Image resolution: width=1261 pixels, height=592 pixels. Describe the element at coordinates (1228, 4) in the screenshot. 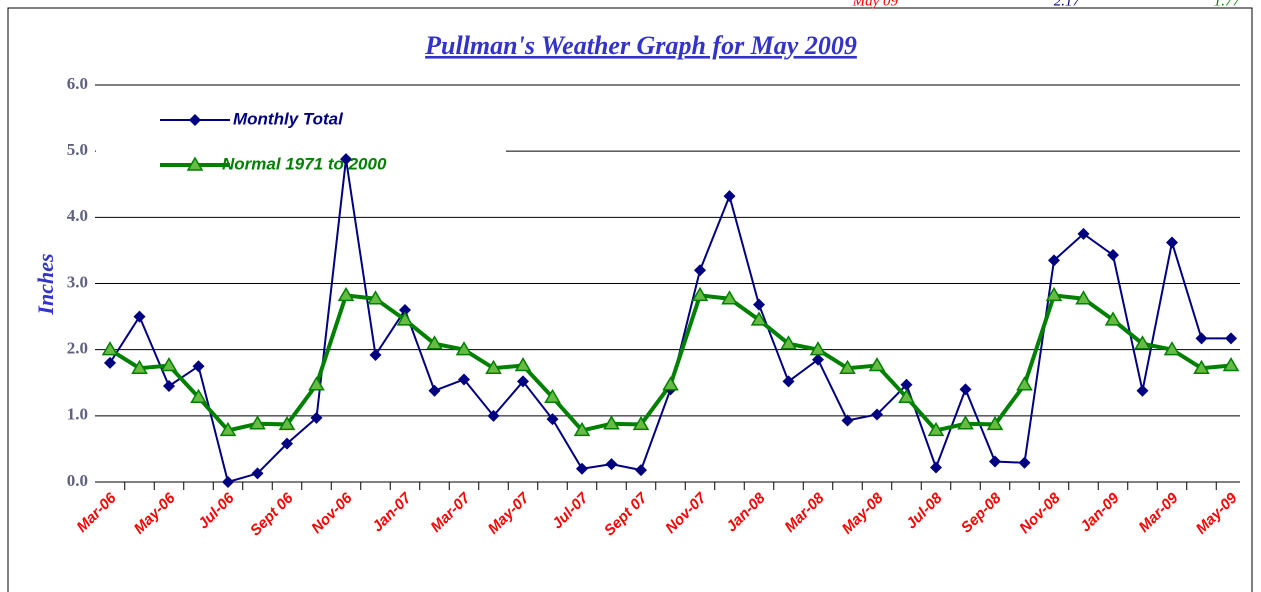

I see `header-normal: 1.77` at that location.